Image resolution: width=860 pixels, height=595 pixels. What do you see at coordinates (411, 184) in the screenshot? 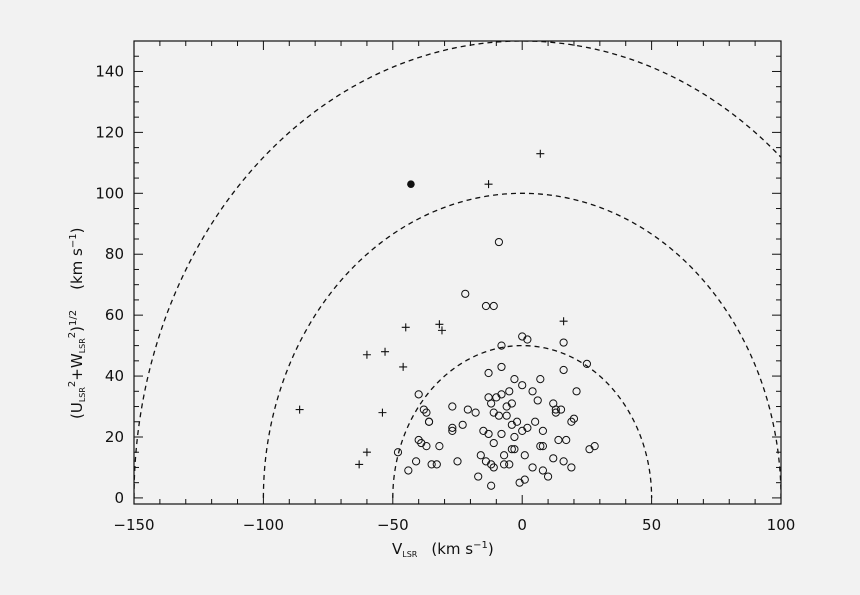
I see `filled-circle-point` at bounding box center [411, 184].